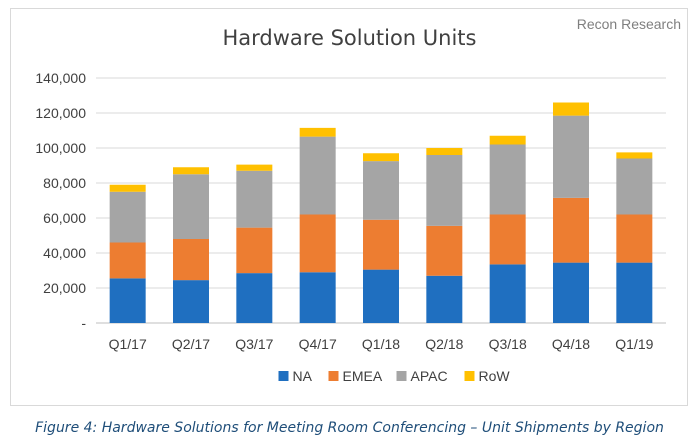 The height and width of the screenshot is (447, 699). Describe the element at coordinates (628, 24) in the screenshot. I see `watermark: Recon Research` at that location.